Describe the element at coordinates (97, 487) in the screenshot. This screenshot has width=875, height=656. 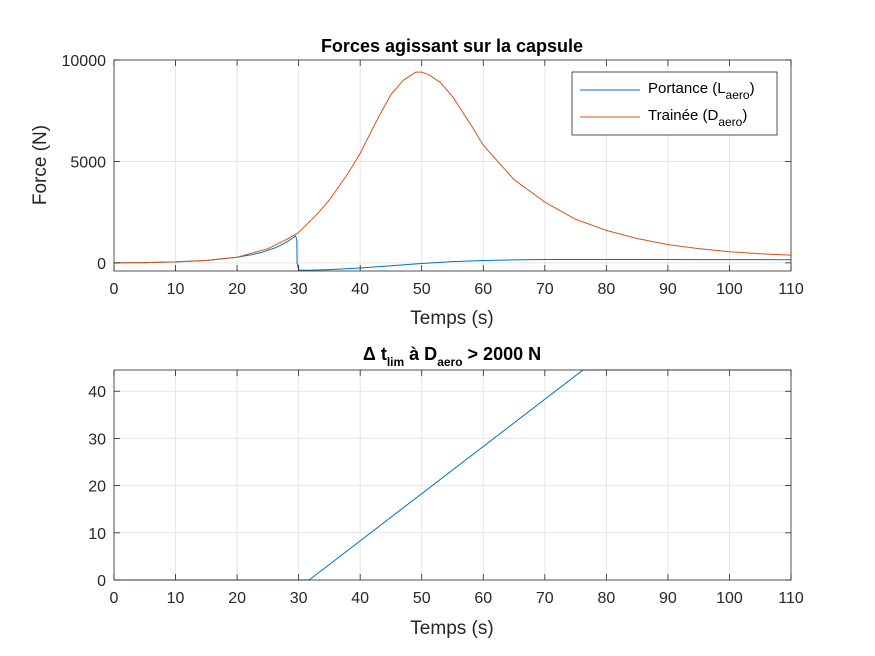
I see `delta-t-y-tick-label-20: 20` at that location.